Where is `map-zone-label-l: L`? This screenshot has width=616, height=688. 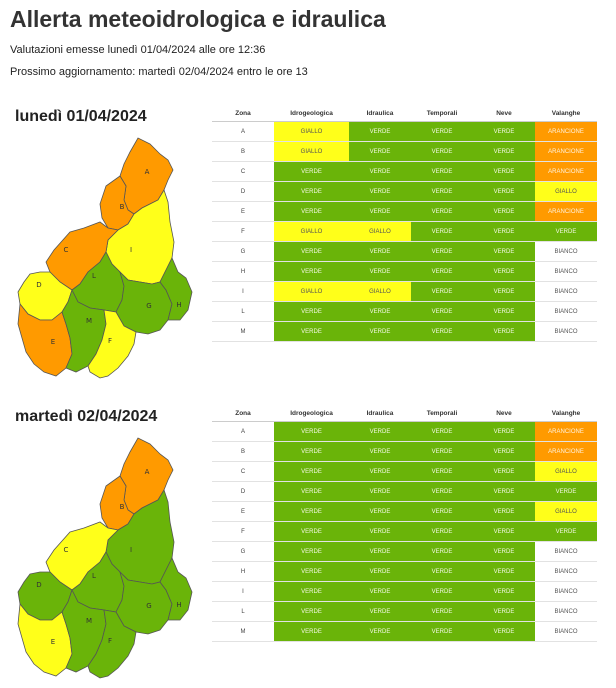 map-zone-label-l: L is located at coordinates (94, 276).